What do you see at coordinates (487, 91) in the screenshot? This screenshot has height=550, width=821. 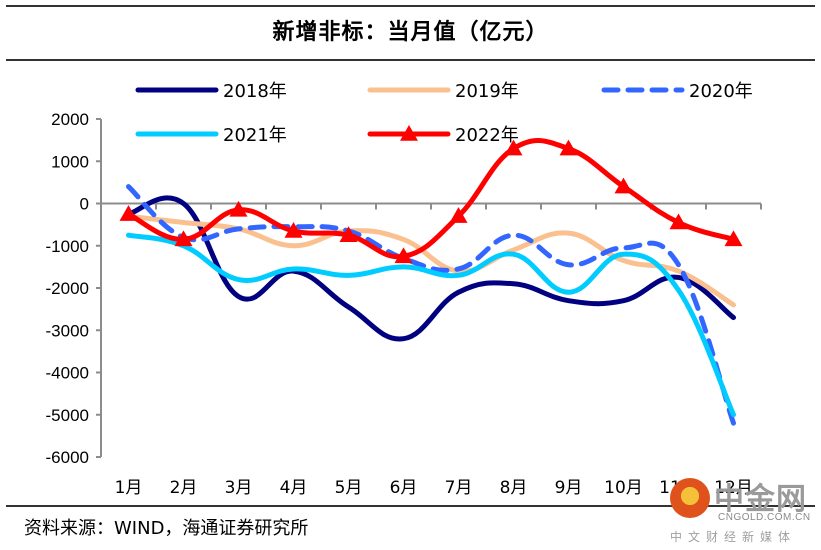 I see `legend-label: 2019年` at bounding box center [487, 91].